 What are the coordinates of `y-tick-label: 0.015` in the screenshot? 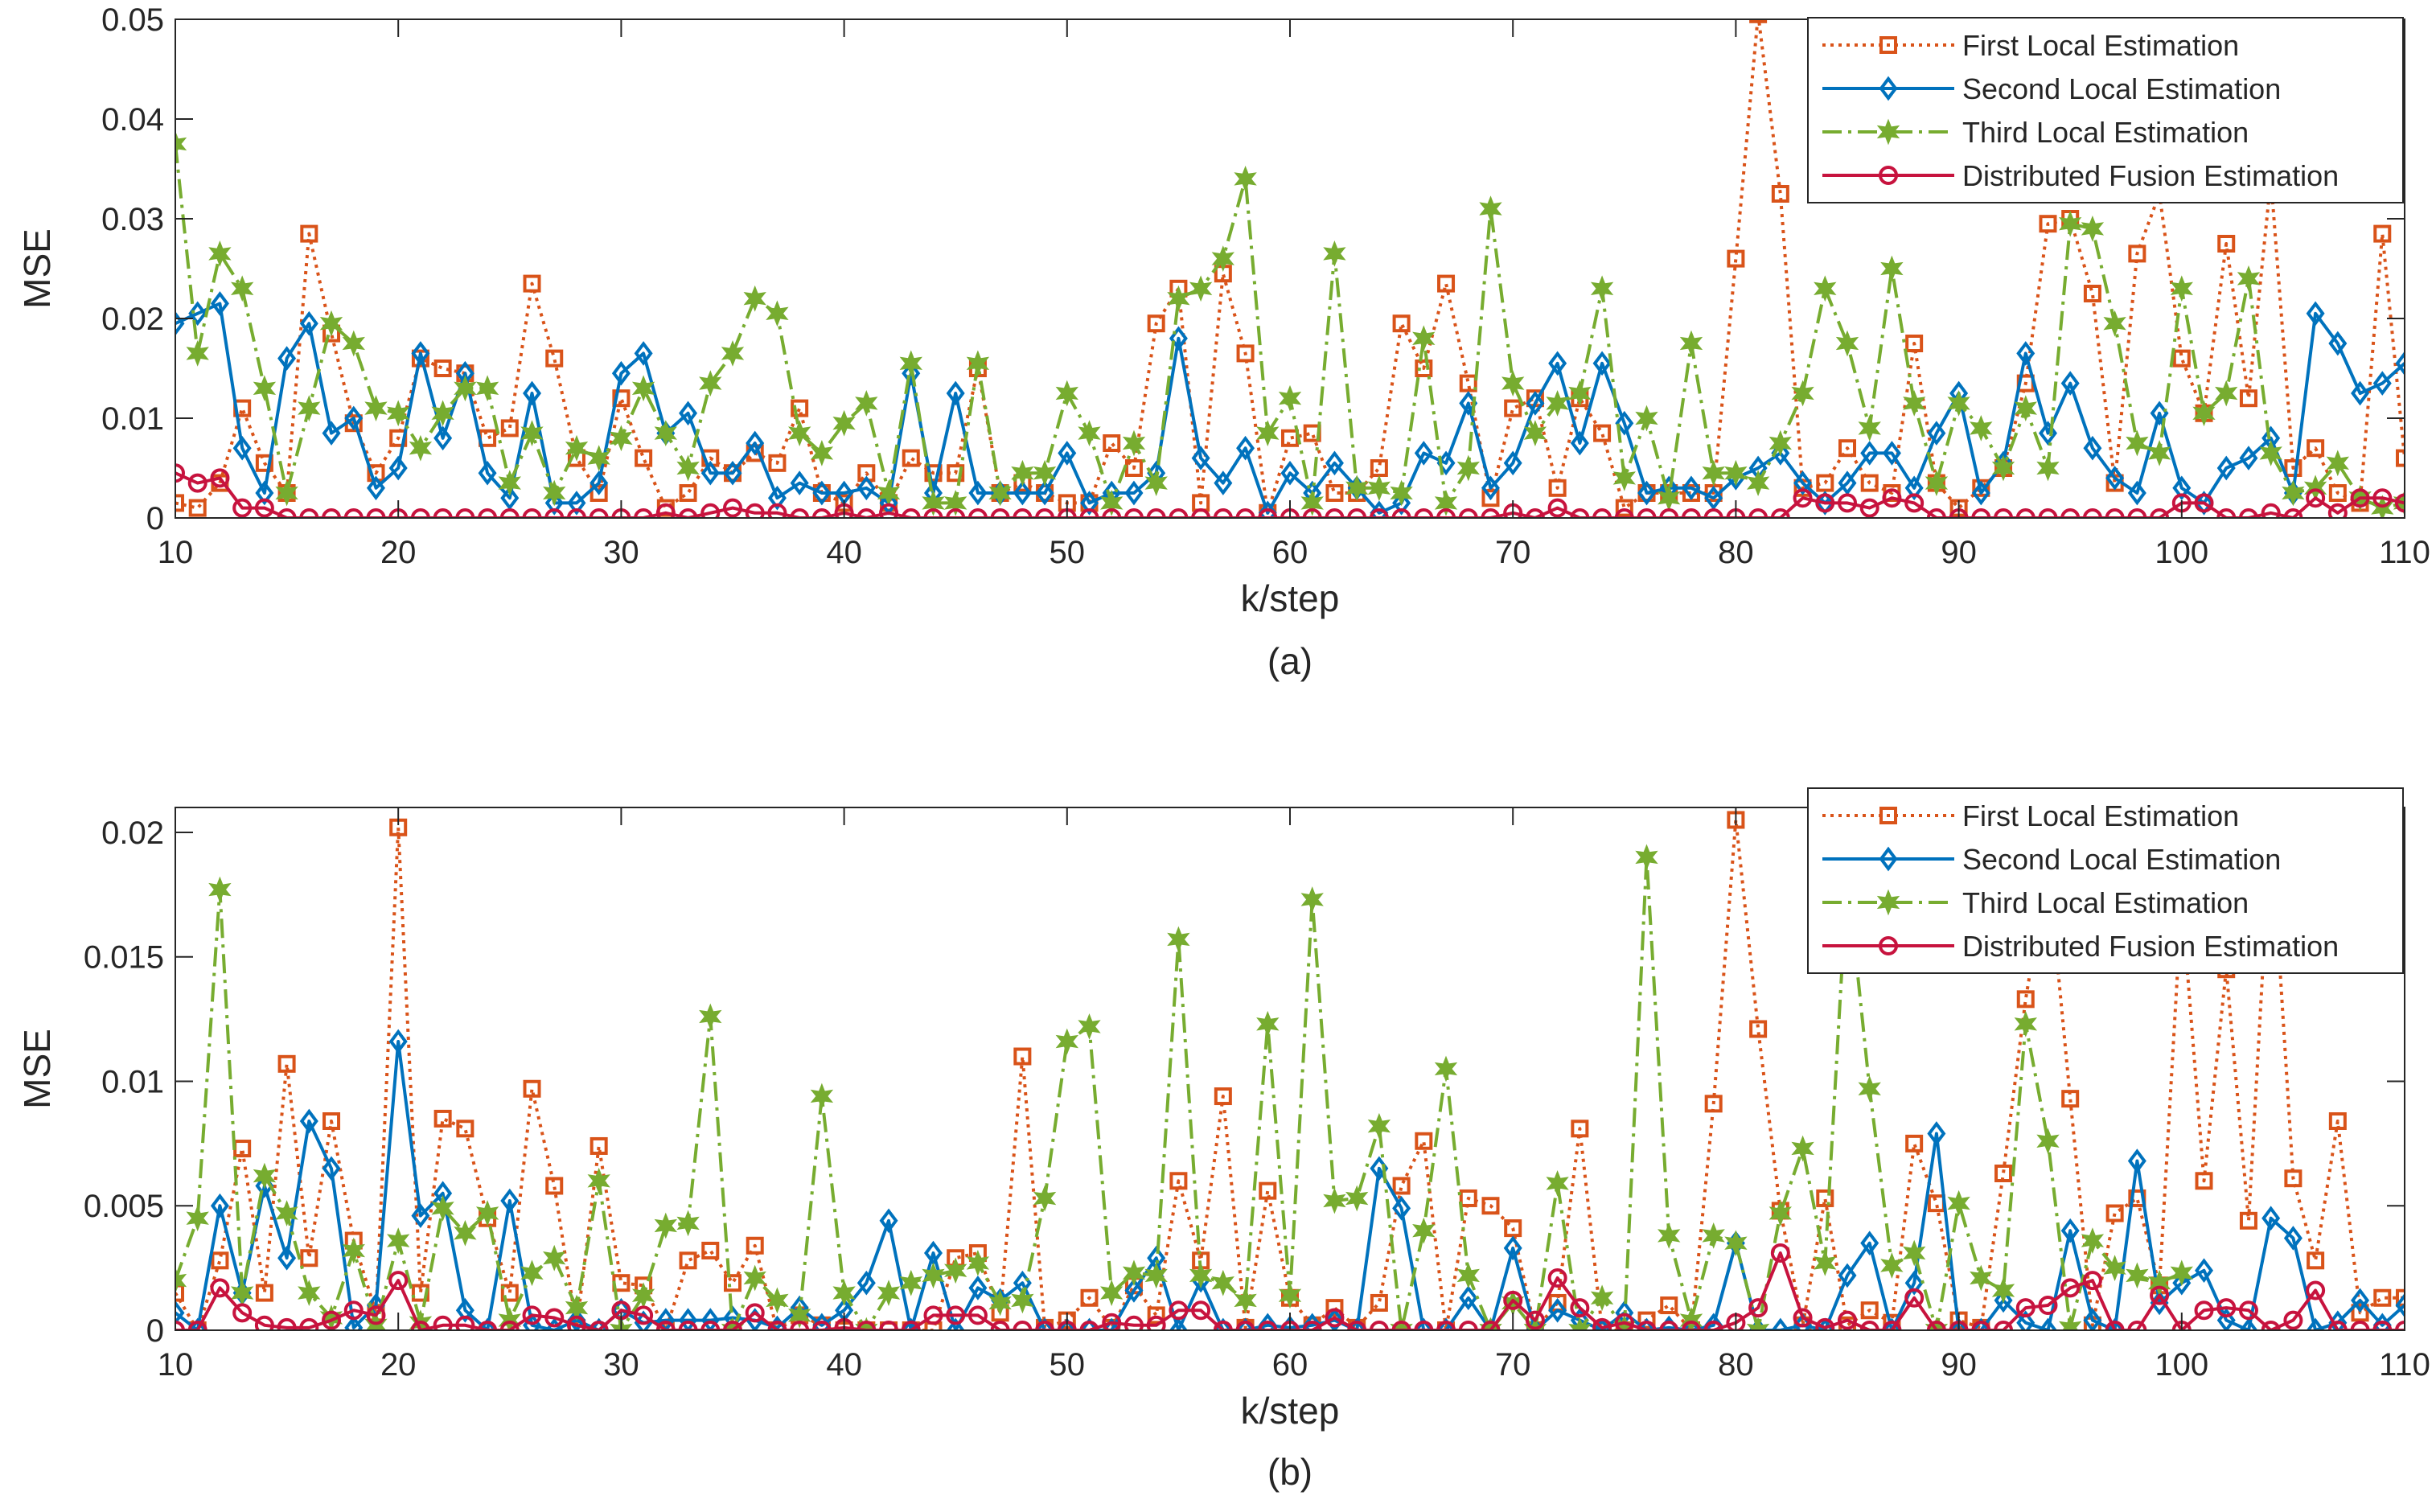 It's located at (124, 958).